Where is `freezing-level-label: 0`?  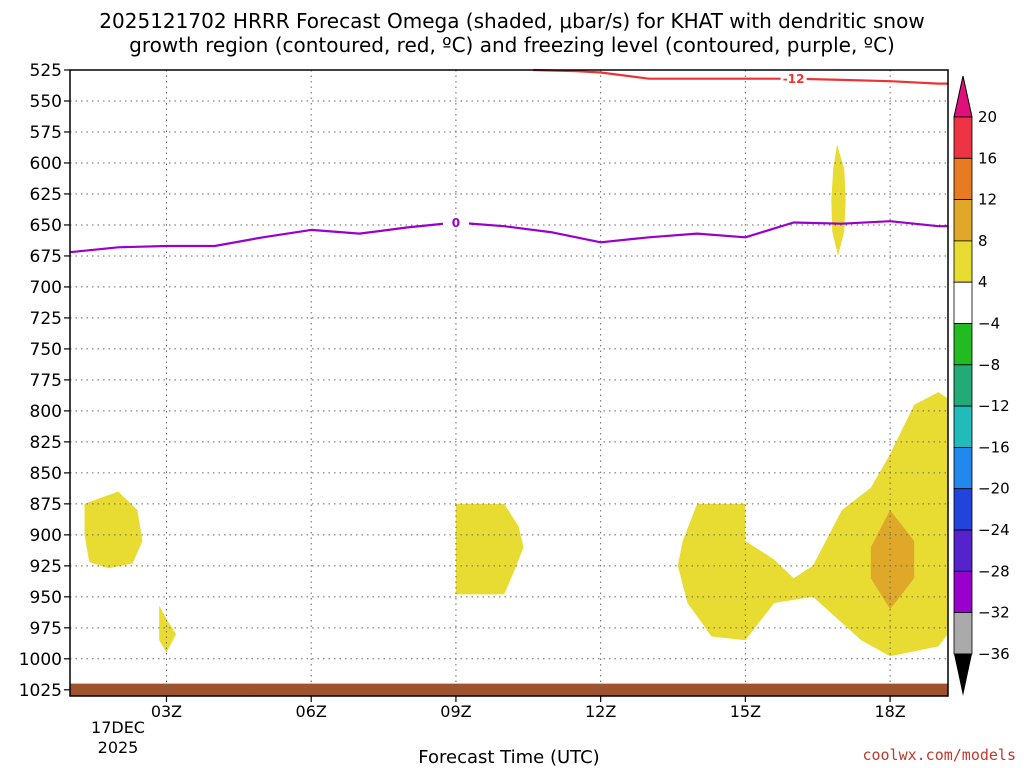 freezing-level-label: 0 is located at coordinates (456, 223).